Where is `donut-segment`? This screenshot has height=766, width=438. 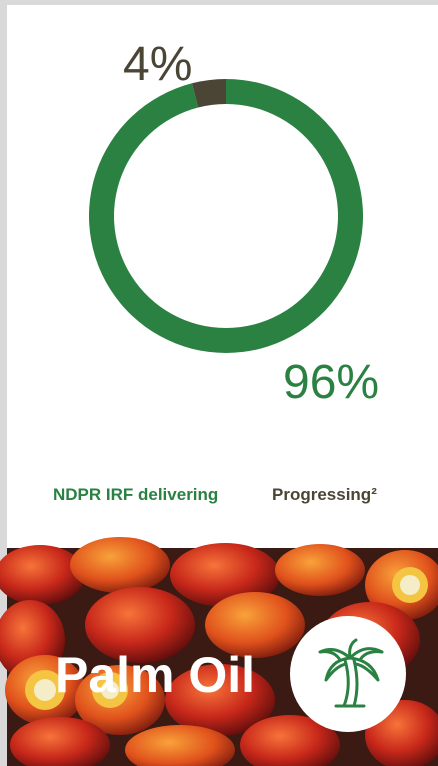
donut-segment is located at coordinates (208, 93).